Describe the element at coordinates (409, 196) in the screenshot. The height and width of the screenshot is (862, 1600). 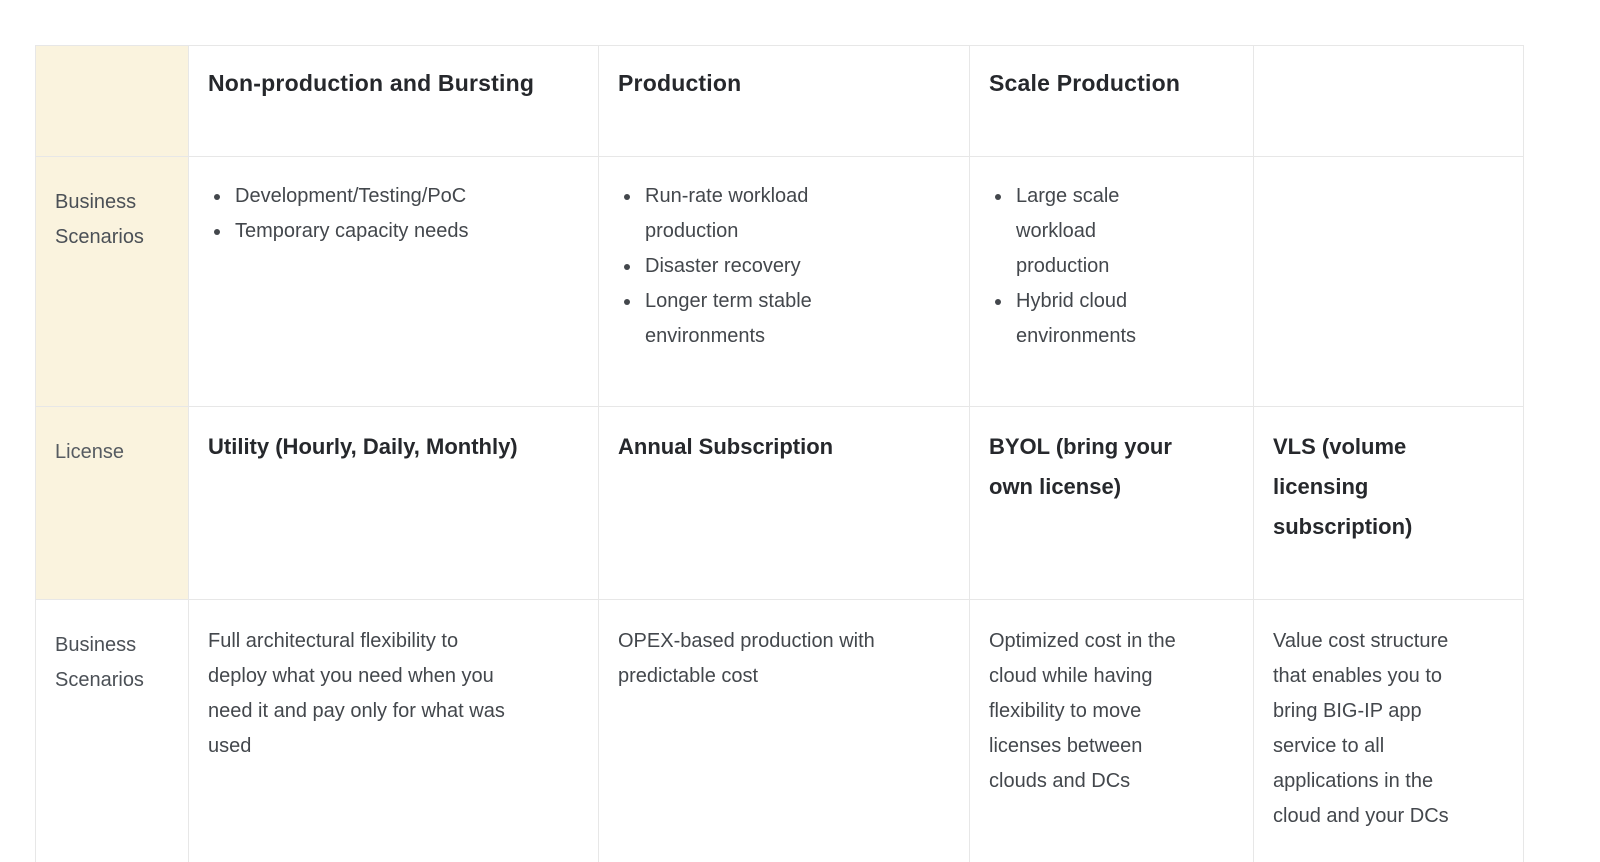
I see `bullet-item: Development/Testing/PoC` at that location.